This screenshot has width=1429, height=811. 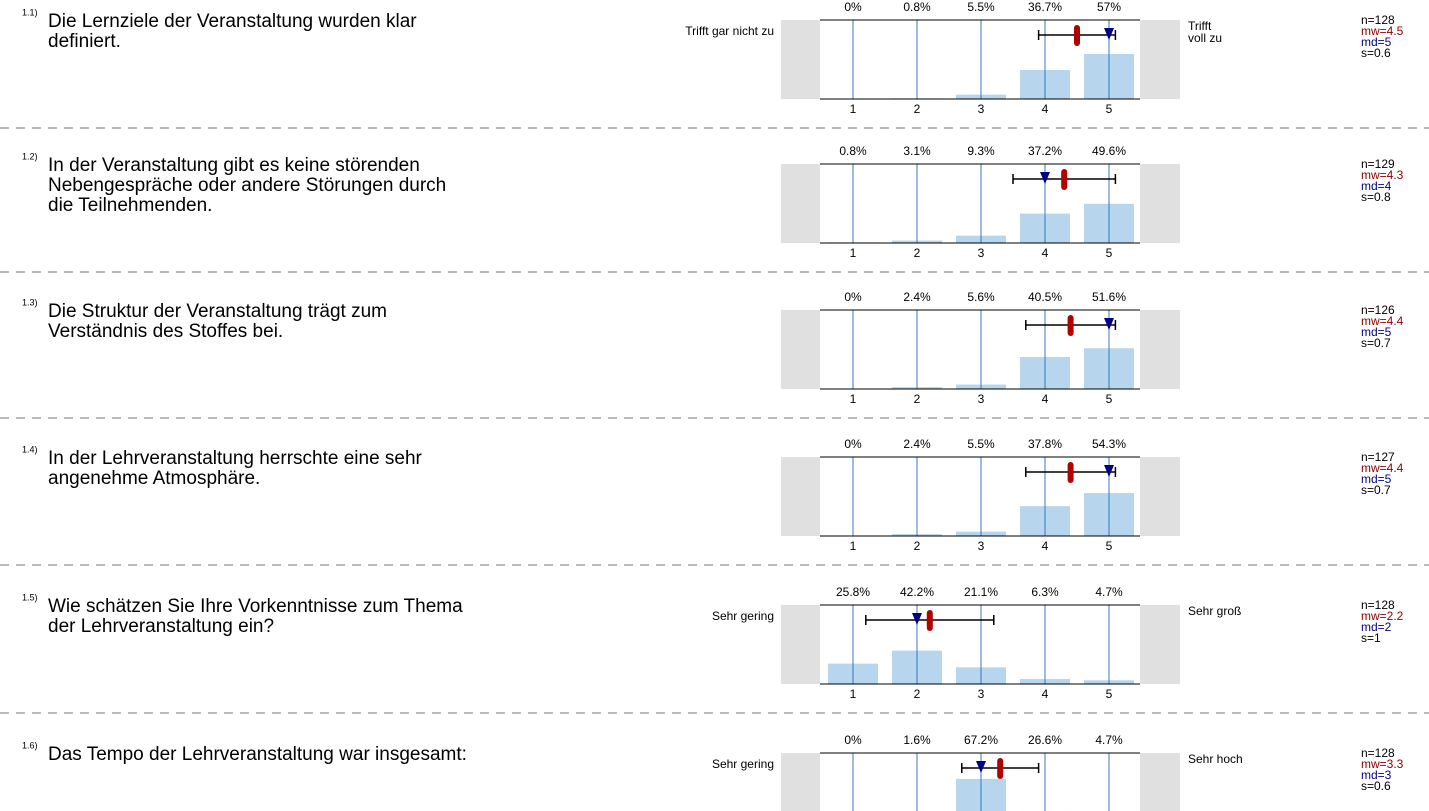 I want to click on question-text: Die Struktur der Veranstaltung trägt zum, so click(x=217, y=311).